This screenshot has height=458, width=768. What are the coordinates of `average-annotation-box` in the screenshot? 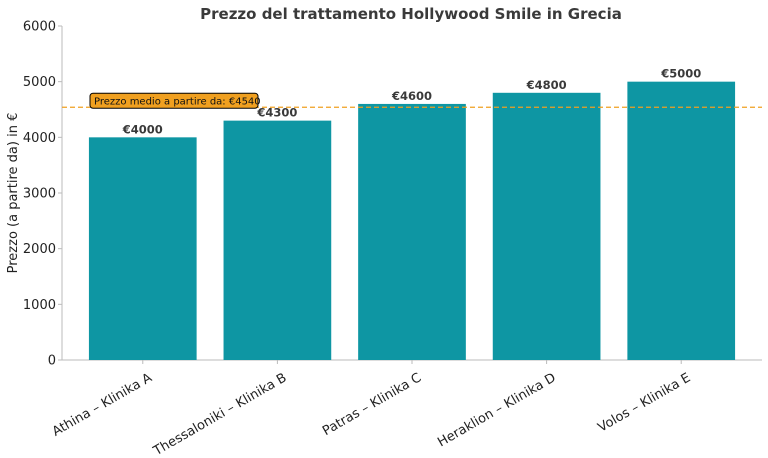 It's located at (174, 100).